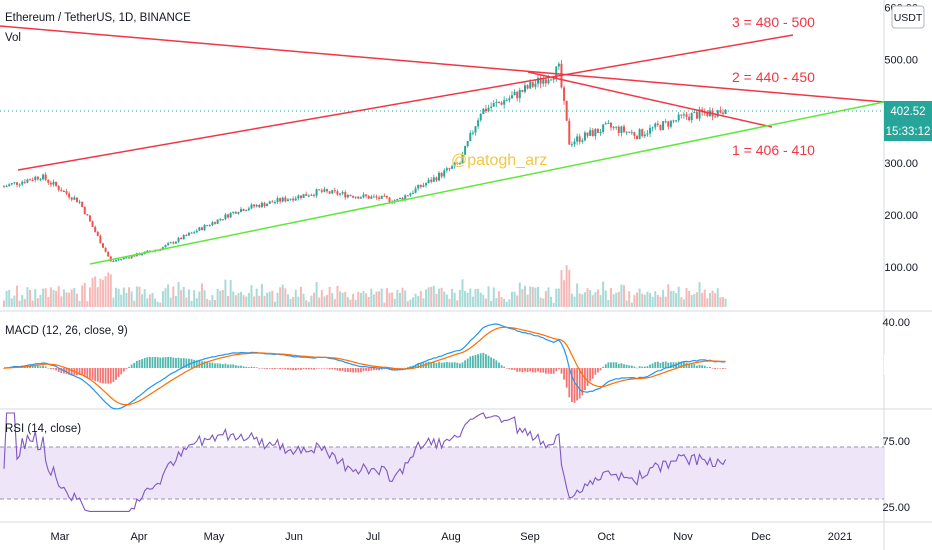  Describe the element at coordinates (773, 150) in the screenshot. I see `target-1-label: 1 = 406 - 410` at that location.